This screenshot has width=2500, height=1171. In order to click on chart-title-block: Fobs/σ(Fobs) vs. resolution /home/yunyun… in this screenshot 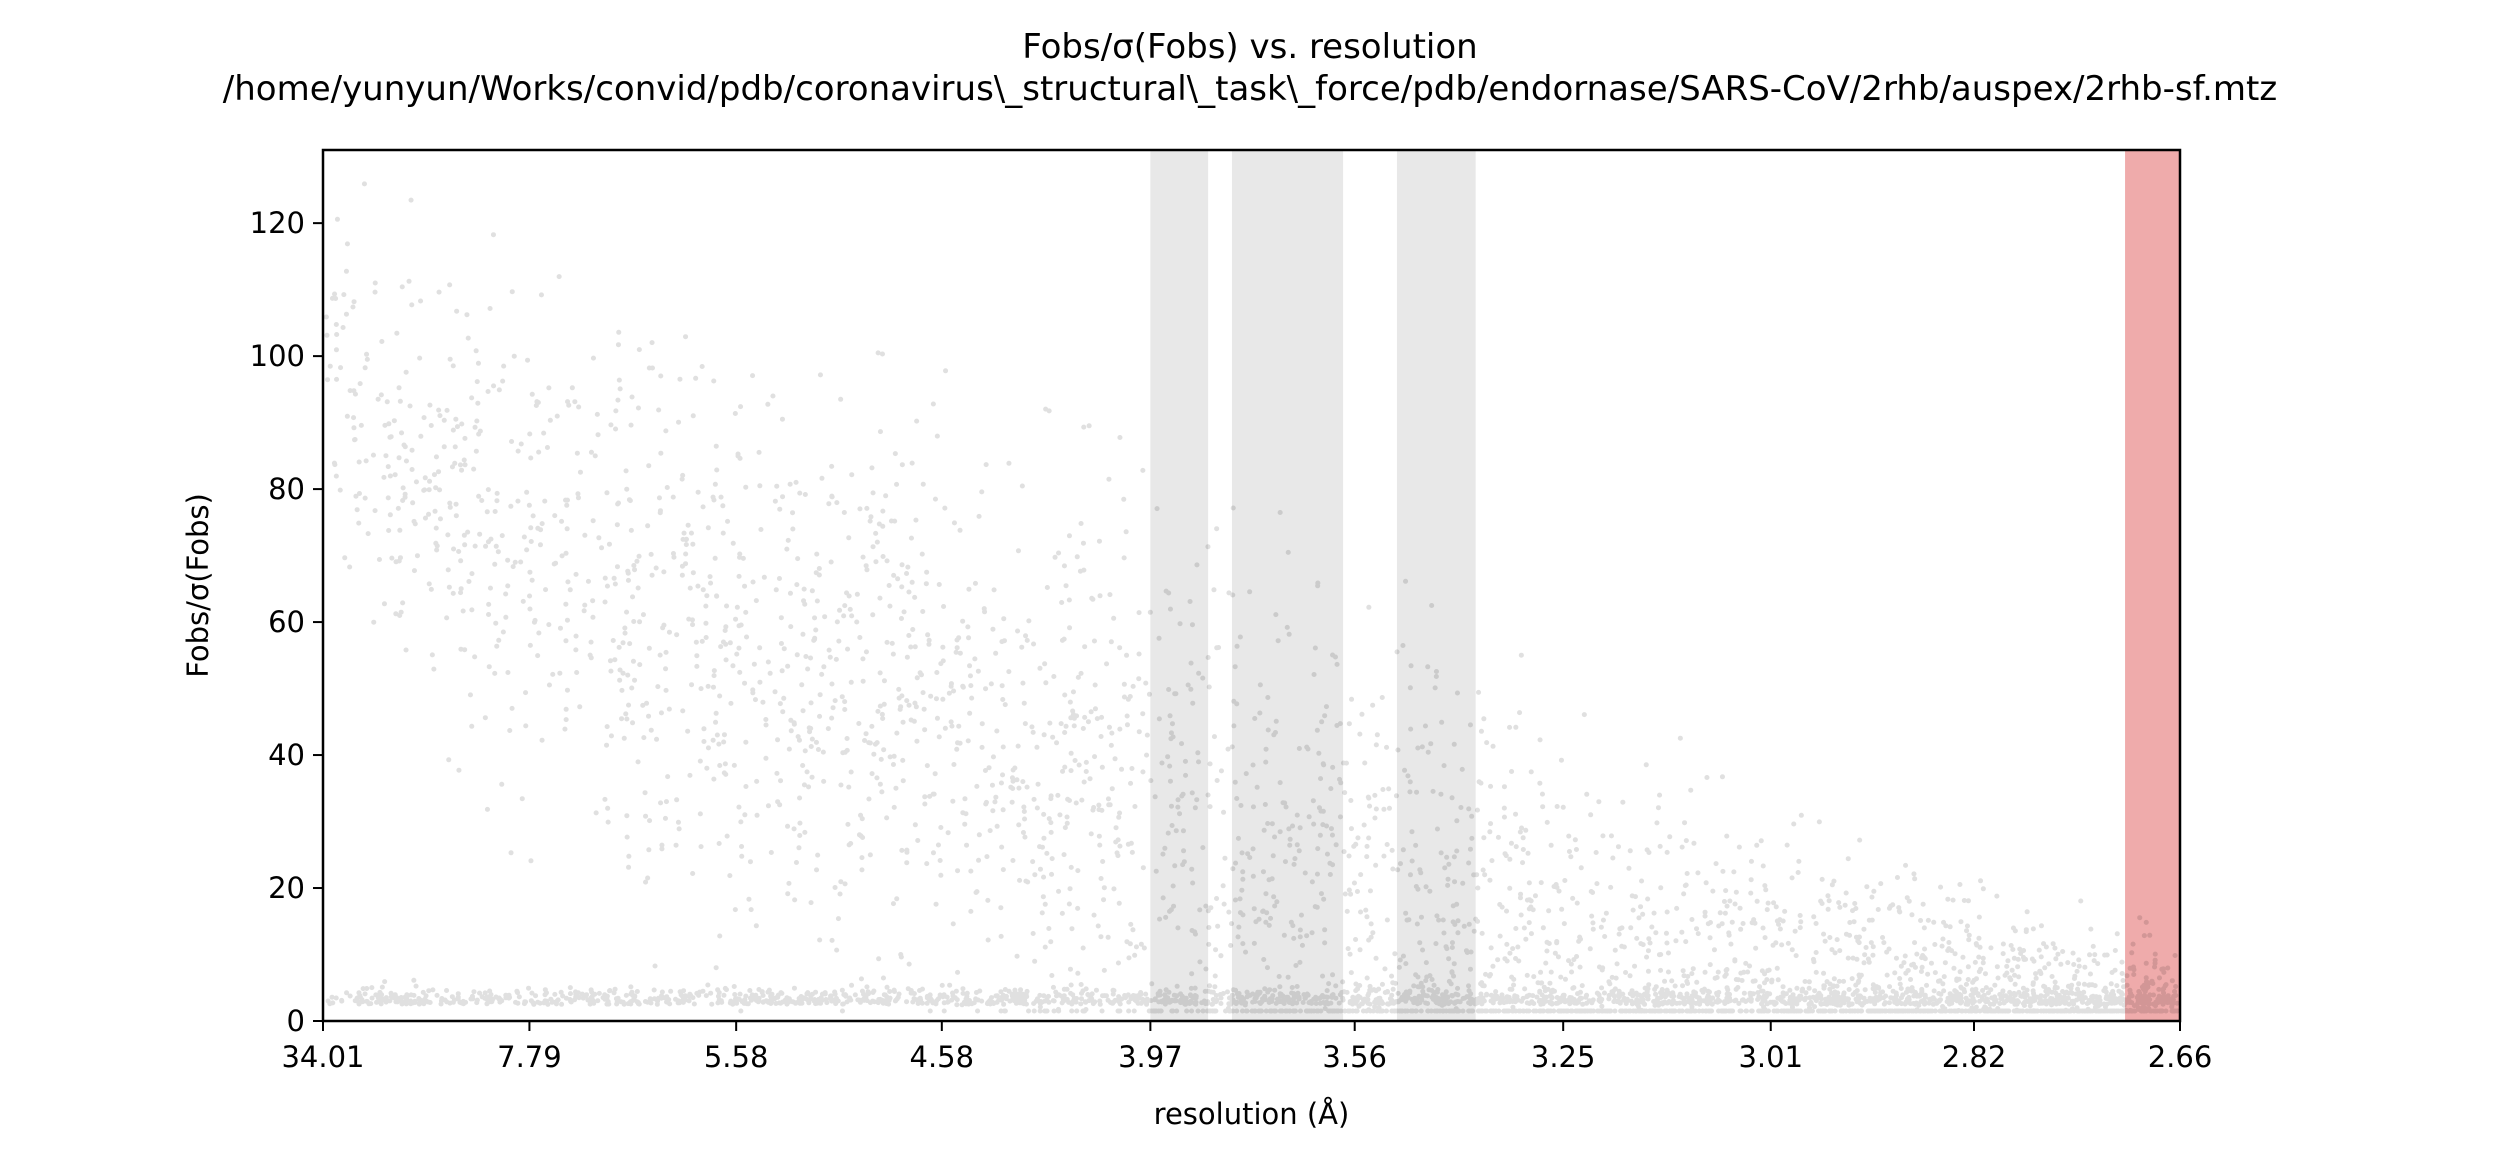, I will do `click(1250, 68)`.